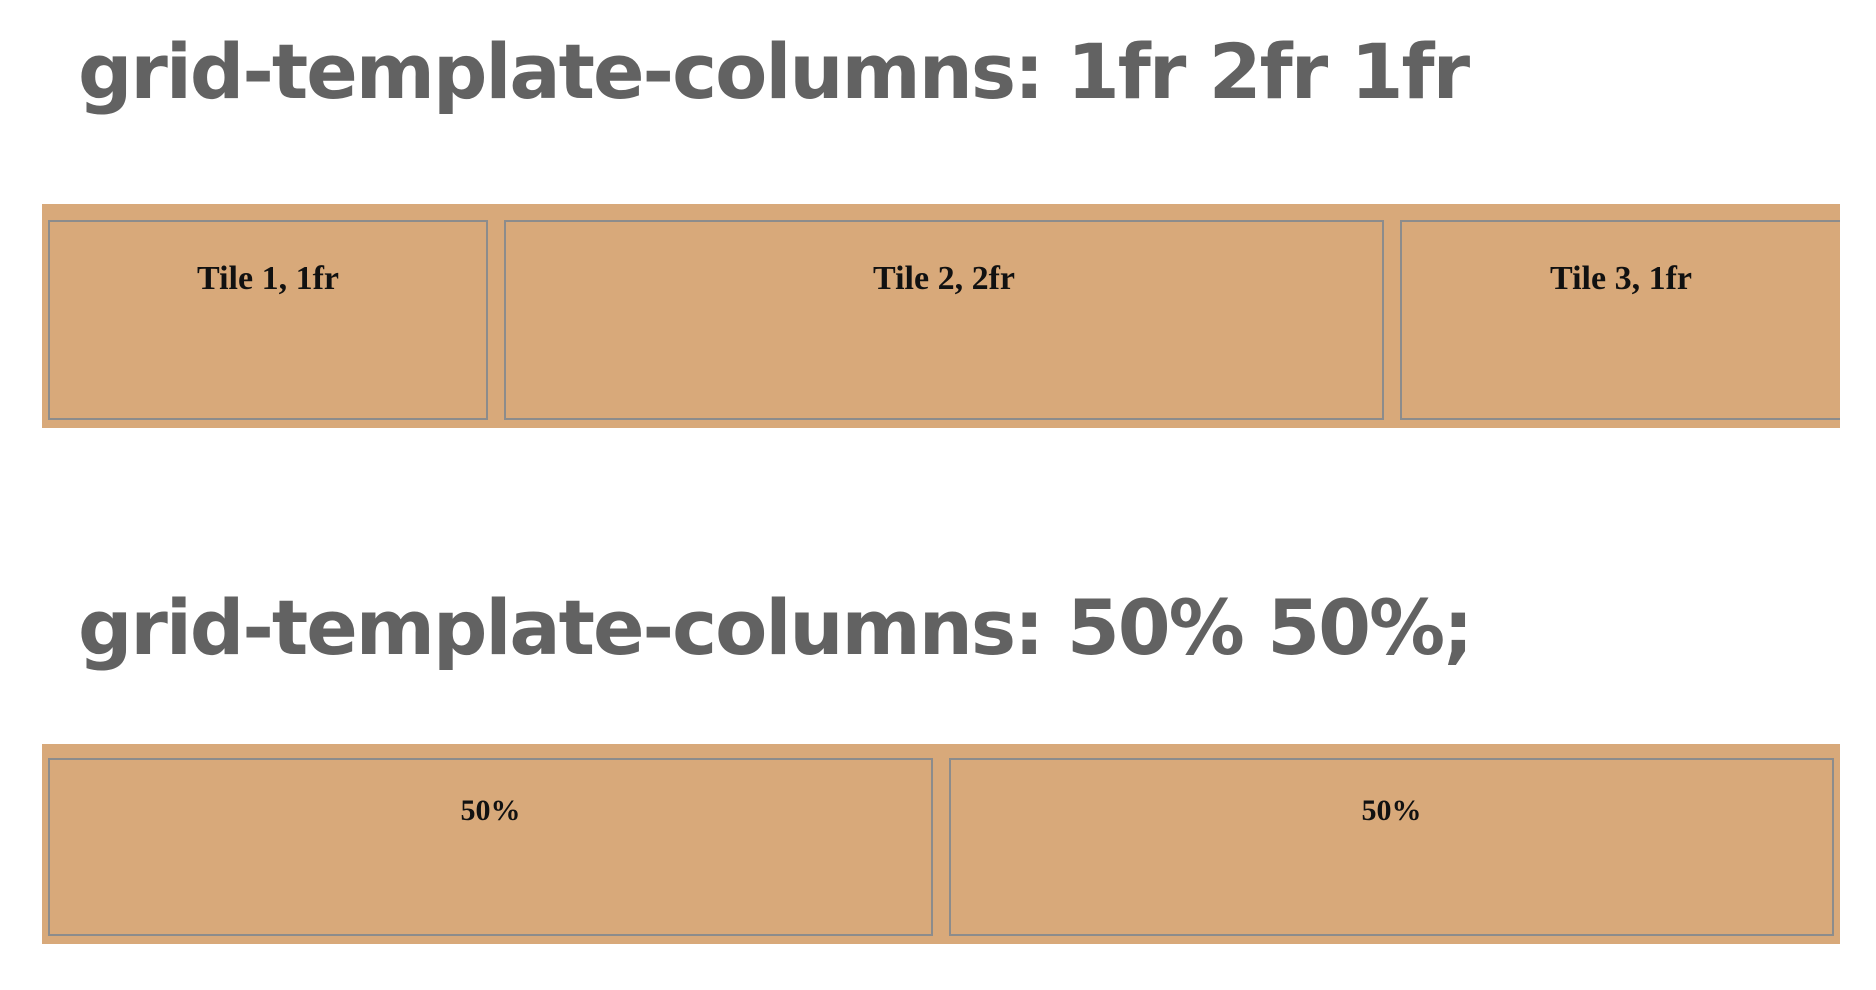 This screenshot has height=990, width=1876. I want to click on tile-2: Tile 2, 2fr, so click(944, 320).